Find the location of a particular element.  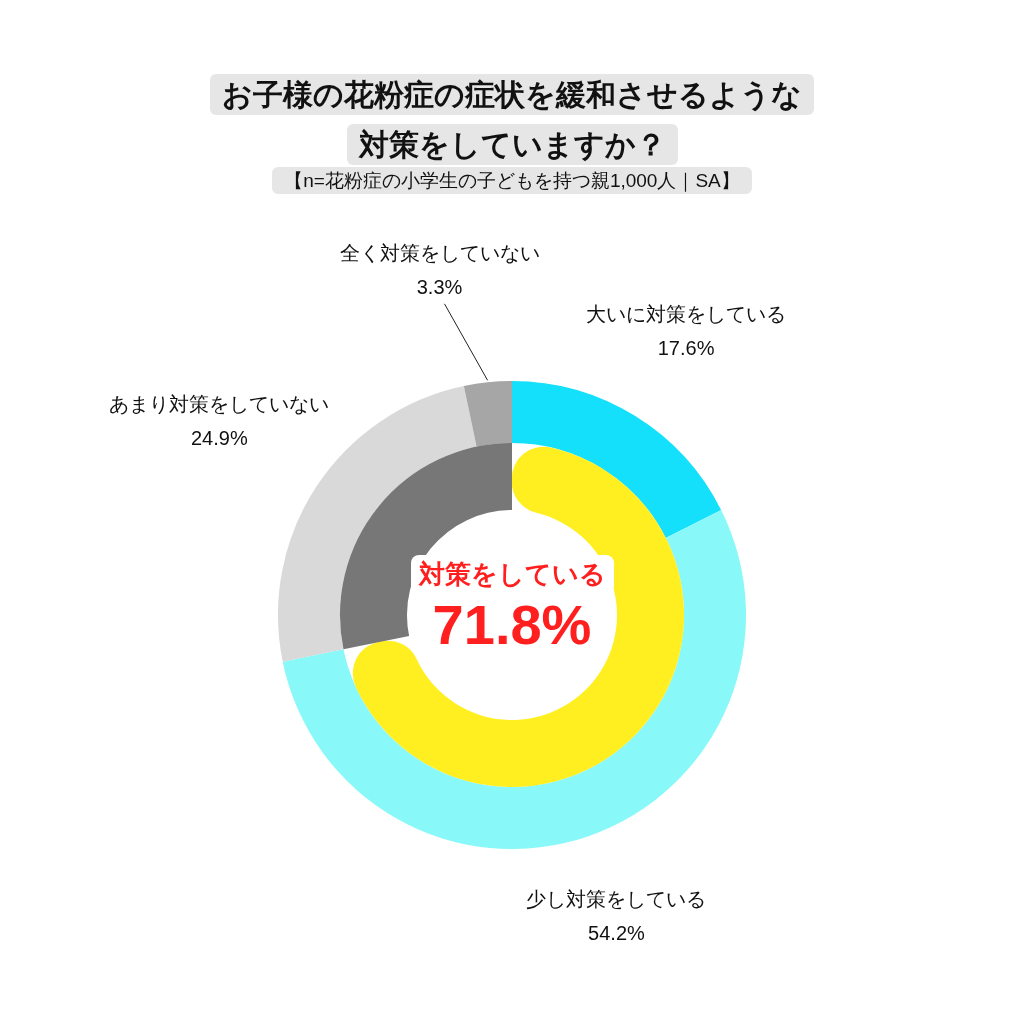

slice-label: 大いに対策をしている is located at coordinates (686, 314).